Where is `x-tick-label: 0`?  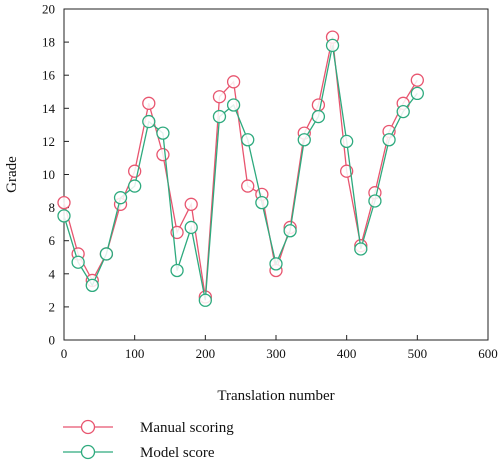 x-tick-label: 0 is located at coordinates (64, 353).